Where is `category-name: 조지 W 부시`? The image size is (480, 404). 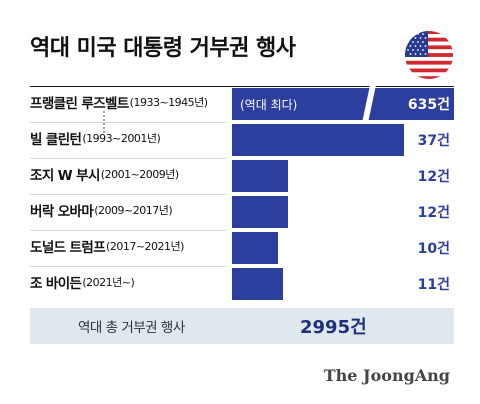 category-name: 조지 W 부시 is located at coordinates (65, 176).